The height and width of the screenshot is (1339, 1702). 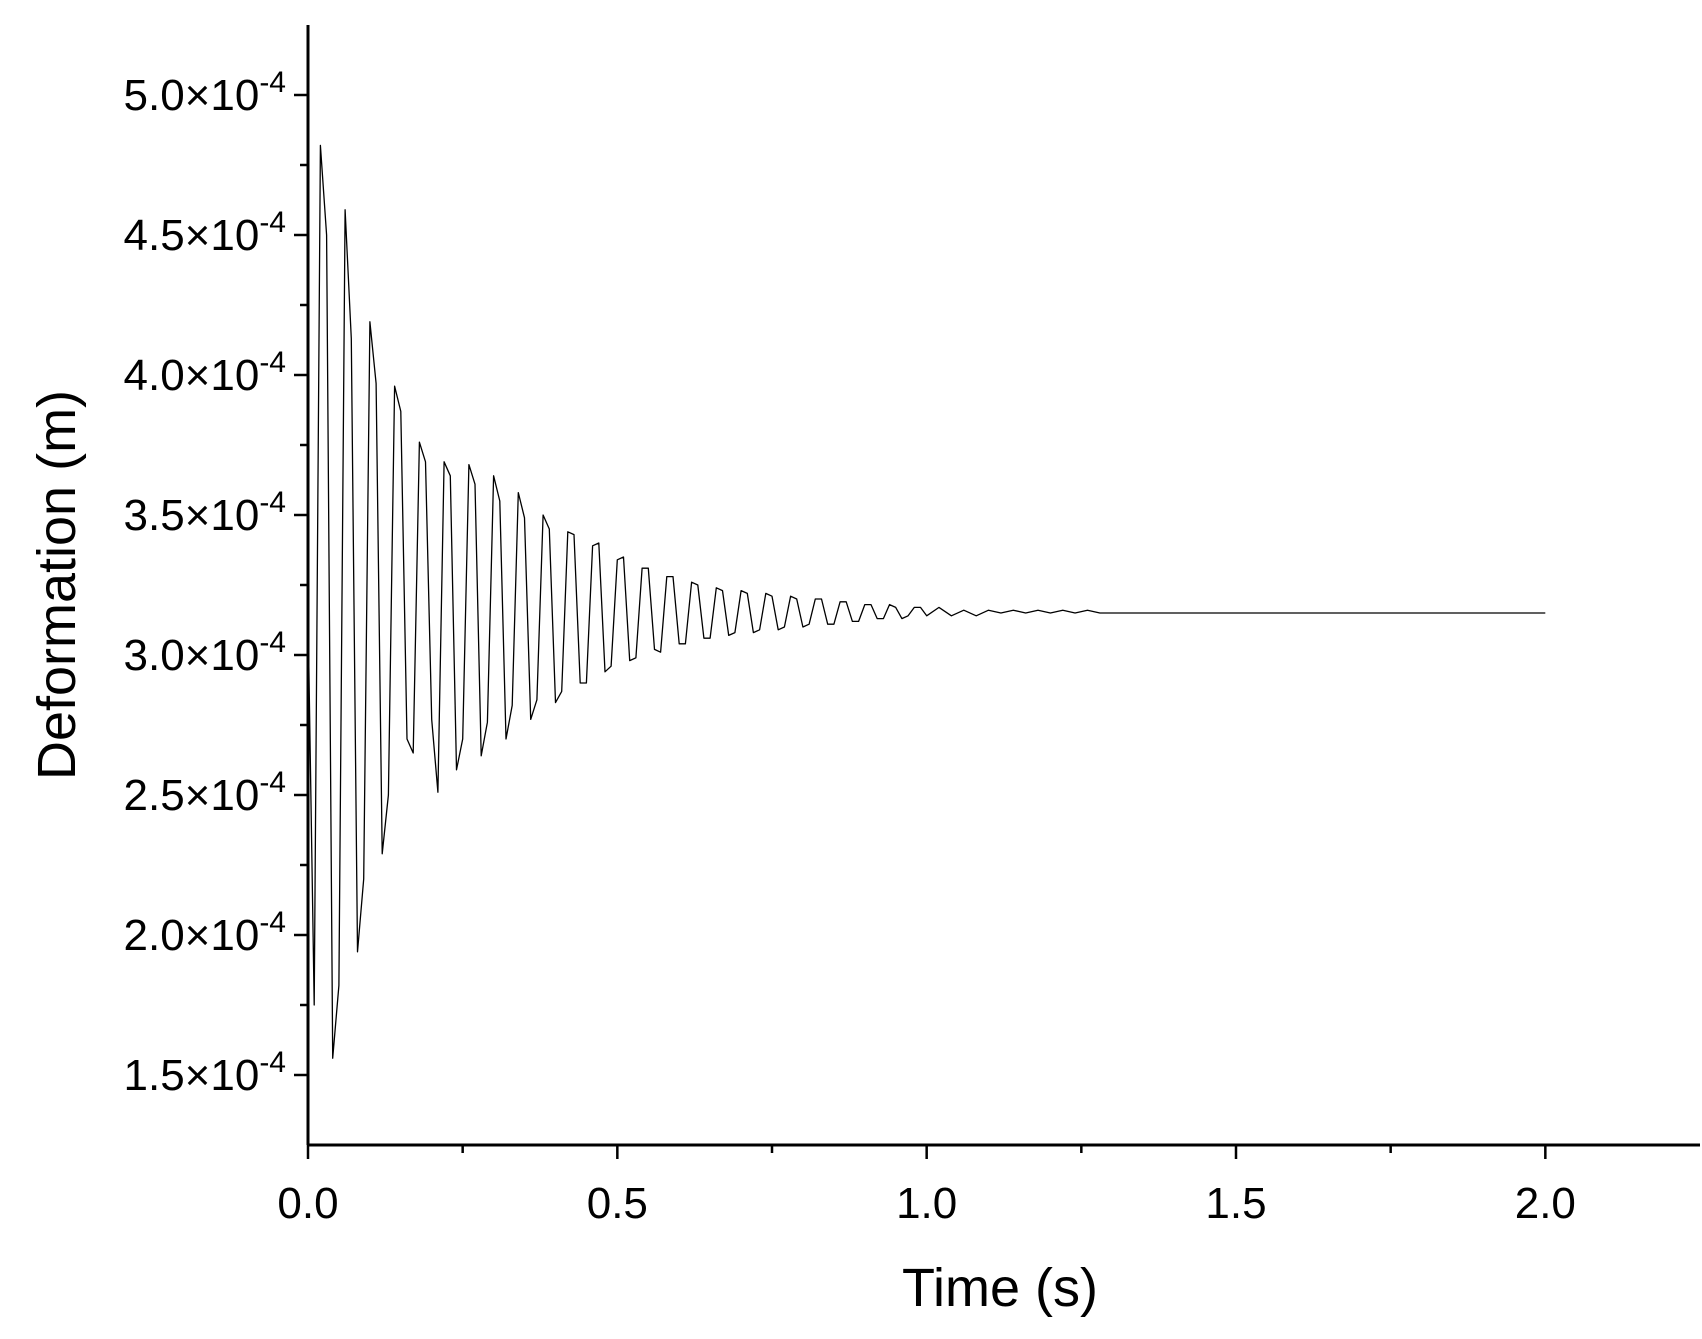 What do you see at coordinates (192, 795) in the screenshot?
I see `y-tick-label-mantissa: 2.5×10` at bounding box center [192, 795].